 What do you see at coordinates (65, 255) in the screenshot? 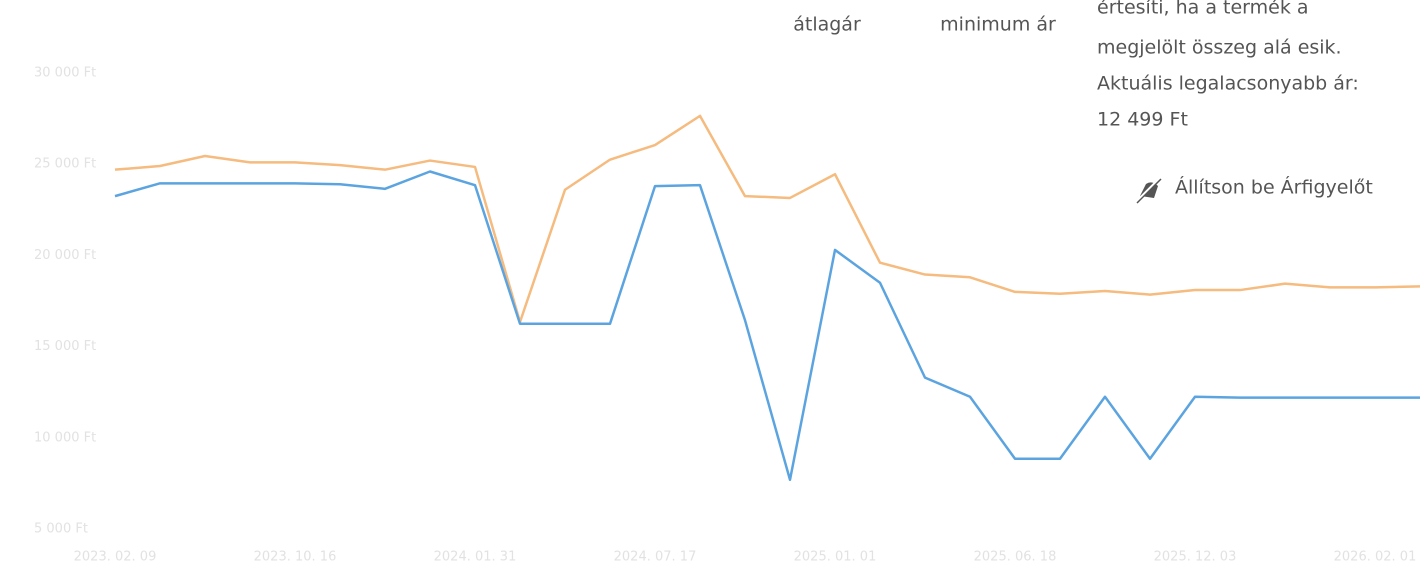
I see `y-tick-label: 20 000 Ft` at bounding box center [65, 255].